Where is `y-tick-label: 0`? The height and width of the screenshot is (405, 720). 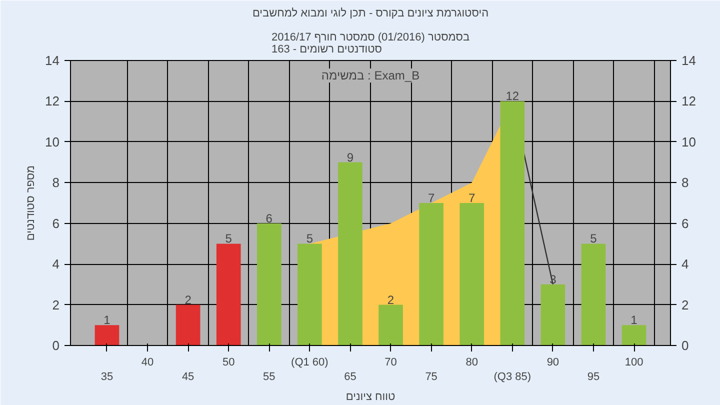
y-tick-label: 0 is located at coordinates (56, 345).